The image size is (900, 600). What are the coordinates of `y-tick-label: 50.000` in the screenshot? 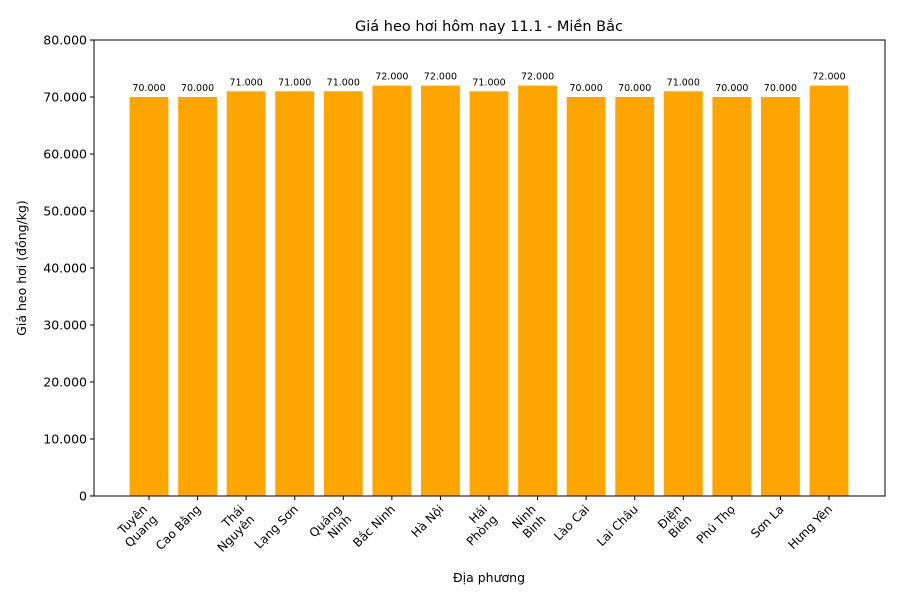 It's located at (65, 211).